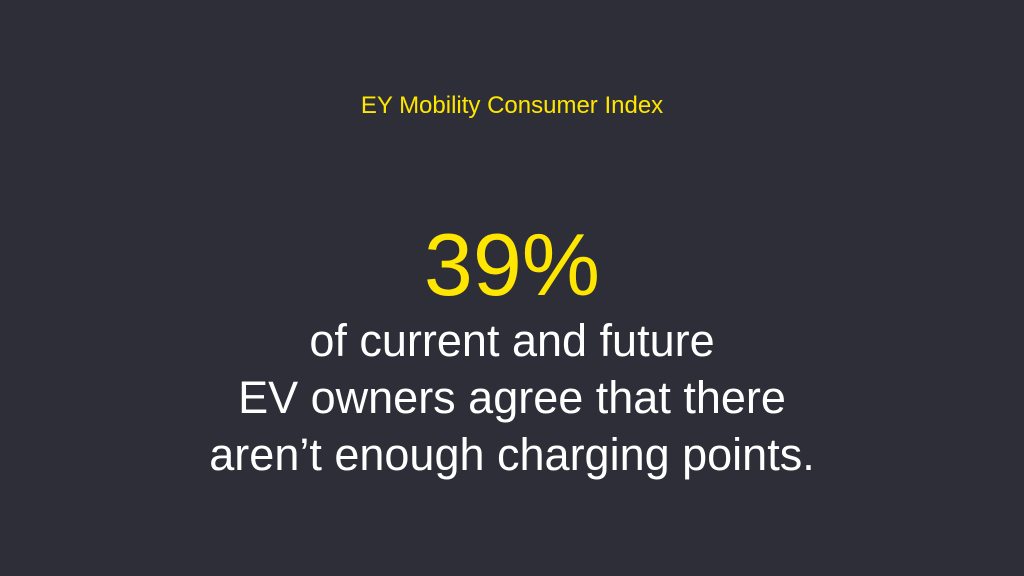 This screenshot has height=576, width=1024. I want to click on caption-line: of current and future, so click(512, 340).